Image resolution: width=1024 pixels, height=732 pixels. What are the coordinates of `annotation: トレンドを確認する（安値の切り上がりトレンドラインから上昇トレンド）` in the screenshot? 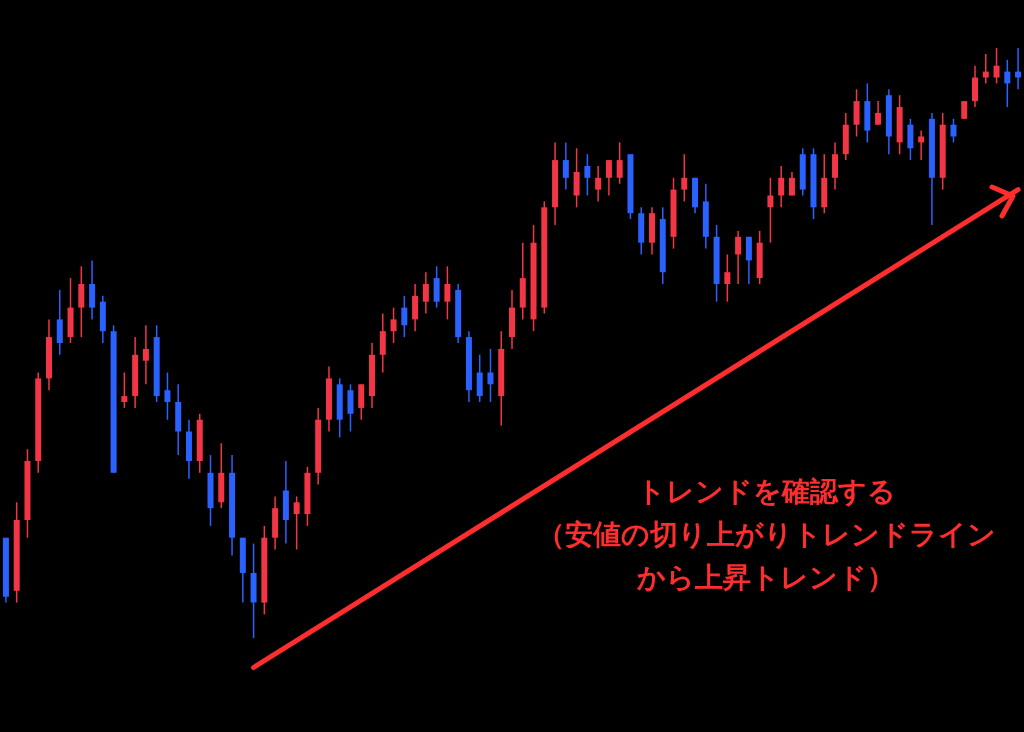 It's located at (766, 534).